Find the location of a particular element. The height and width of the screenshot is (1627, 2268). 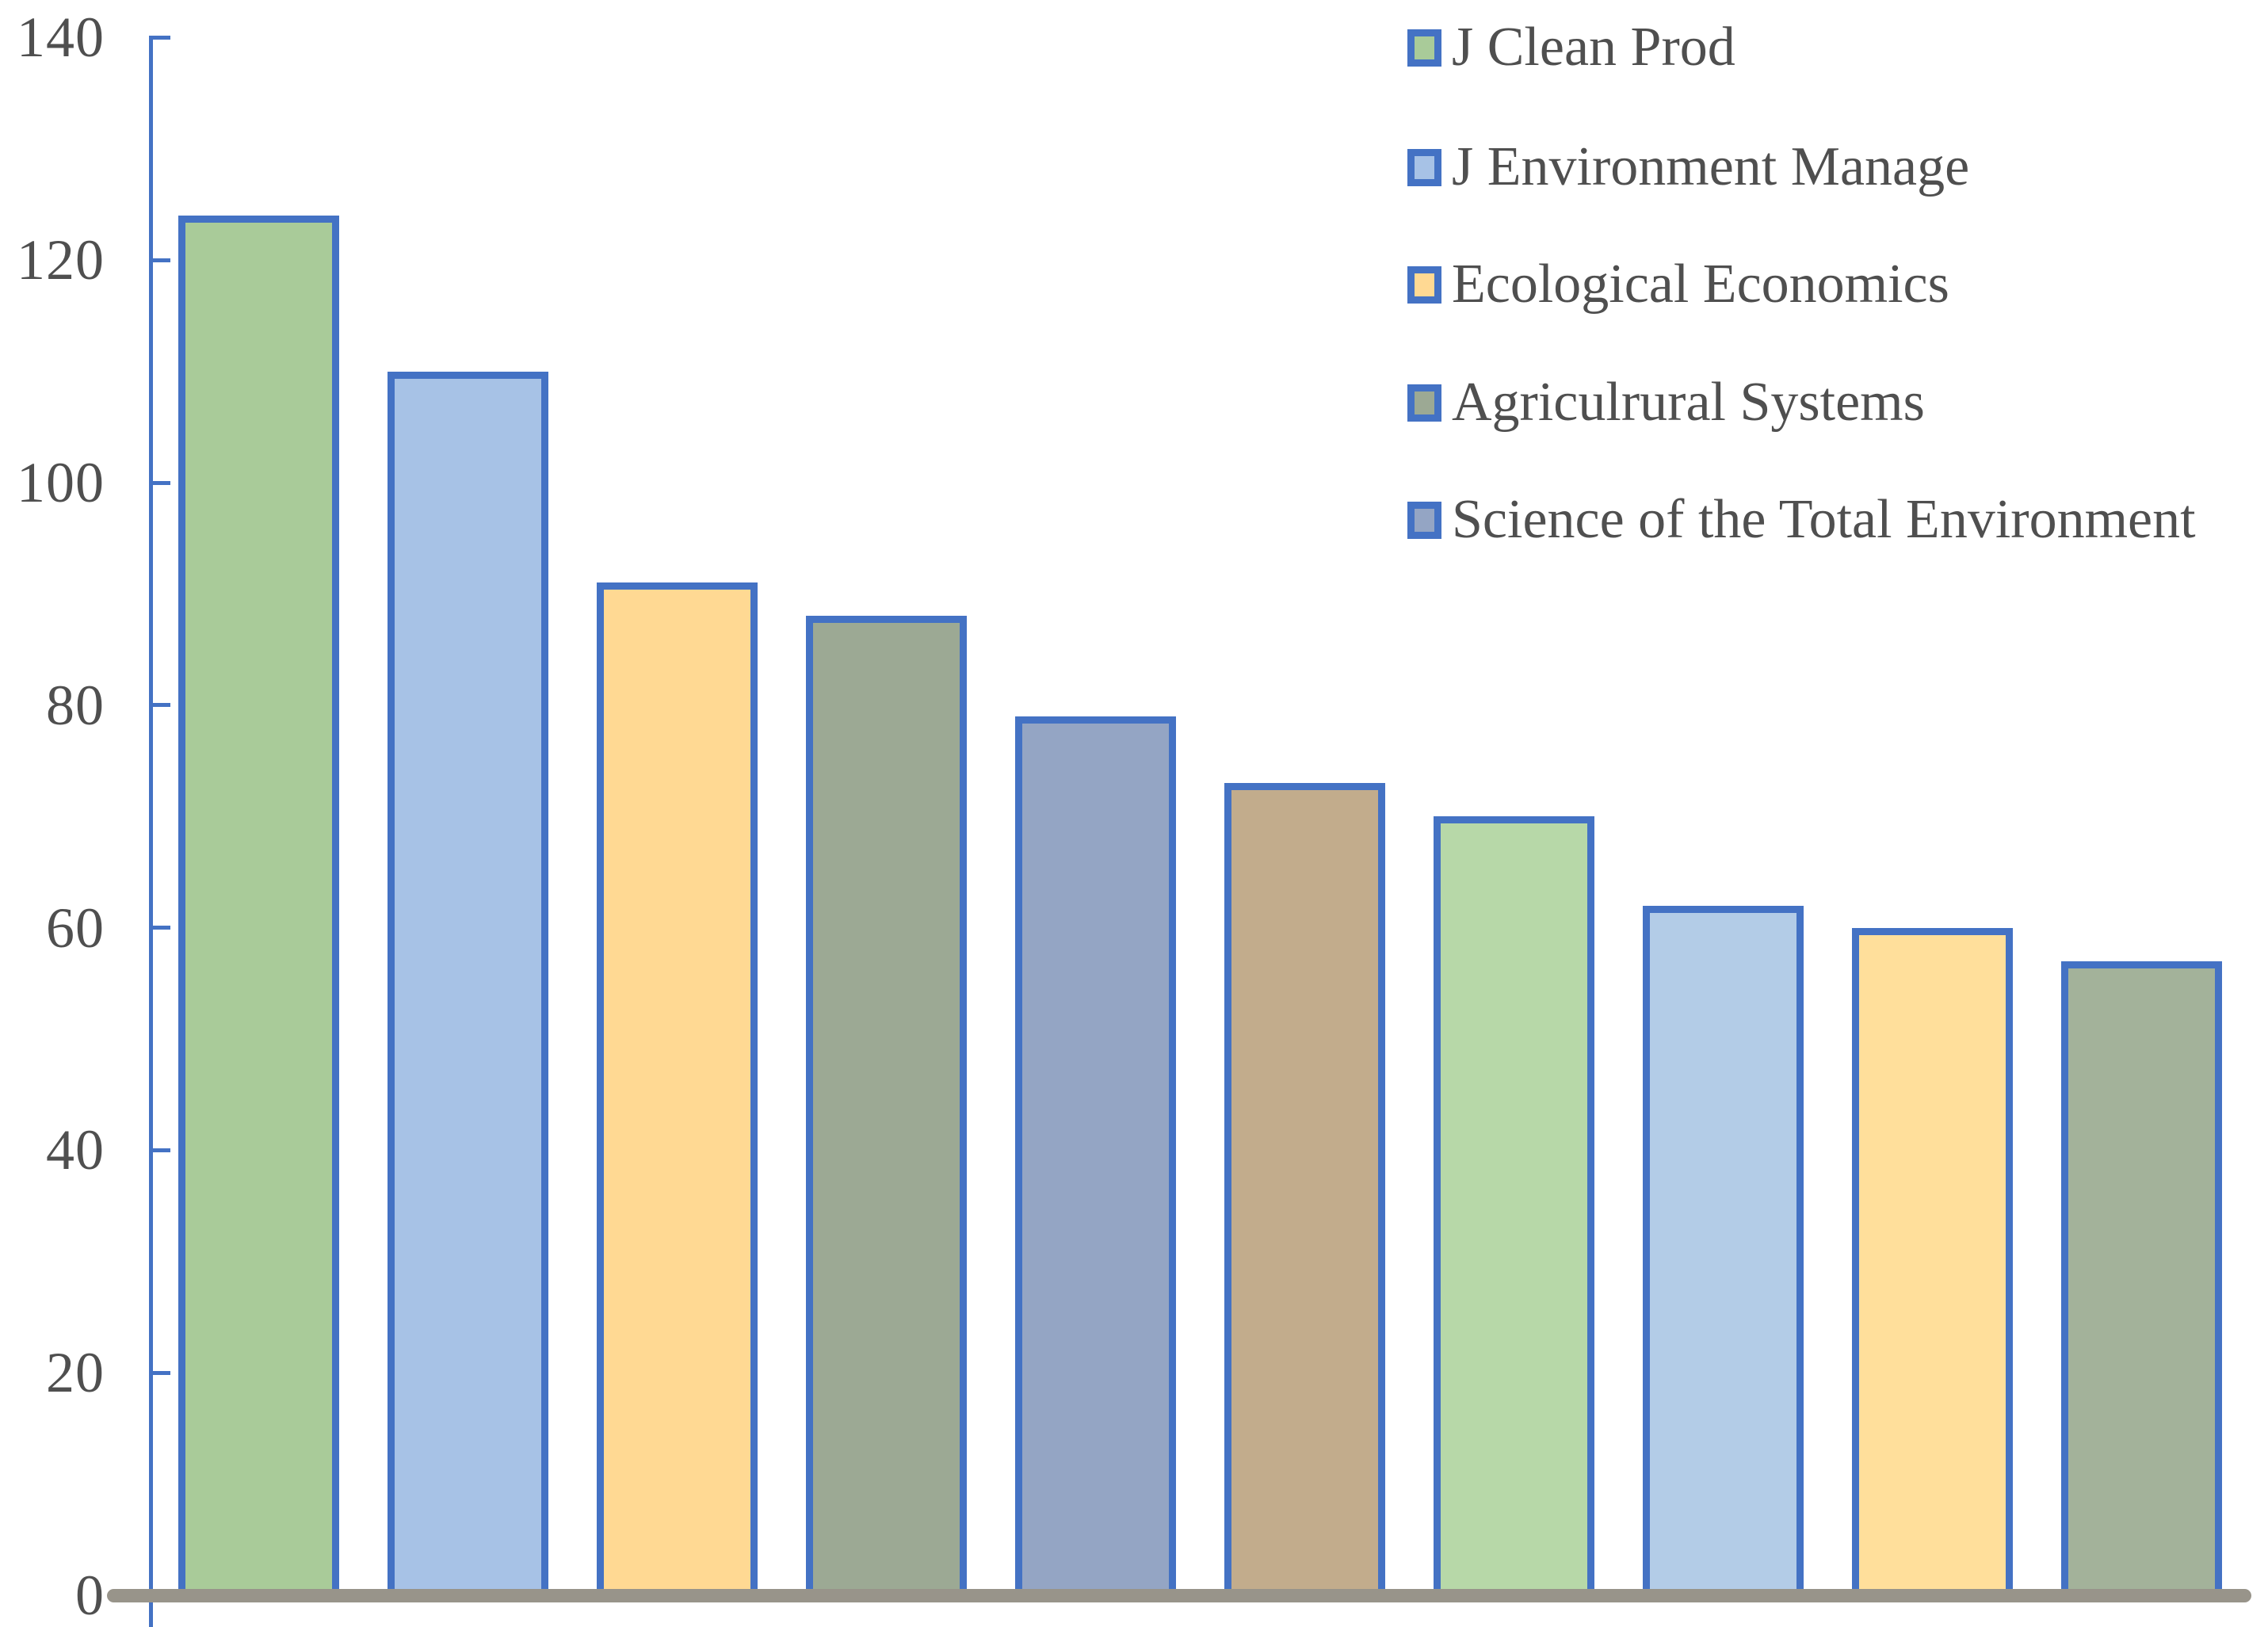

legend-item-label: J Environment Manage is located at coordinates (1711, 167).